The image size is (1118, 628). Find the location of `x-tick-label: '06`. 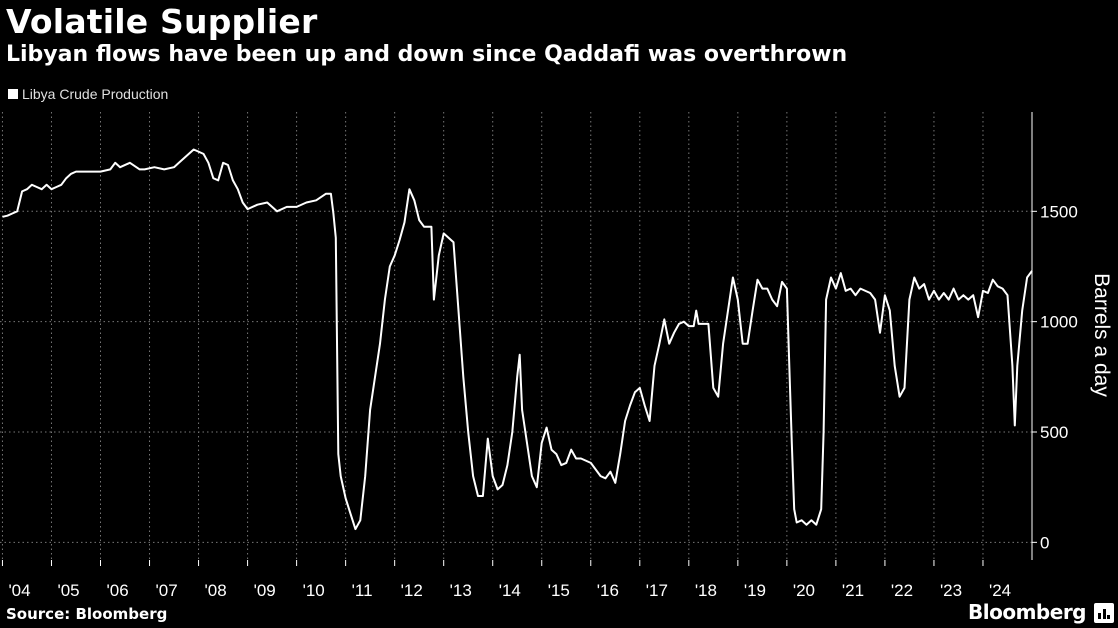

x-tick-label: '06 is located at coordinates (118, 590).